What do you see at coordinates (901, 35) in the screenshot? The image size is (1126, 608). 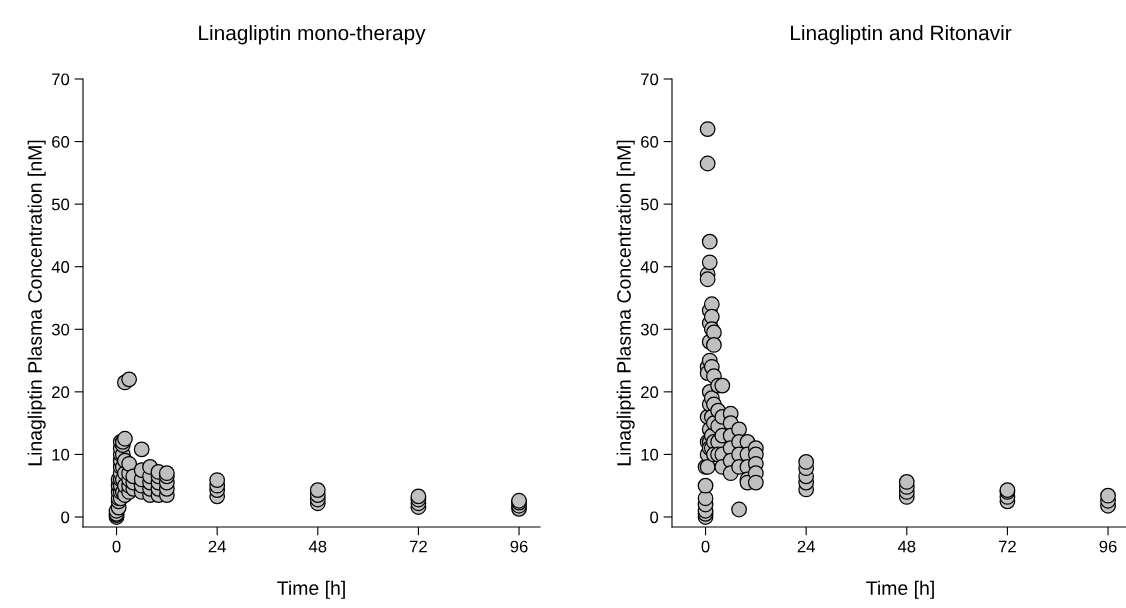 I see `chart-title: Linagliptin and Ritonavir` at bounding box center [901, 35].